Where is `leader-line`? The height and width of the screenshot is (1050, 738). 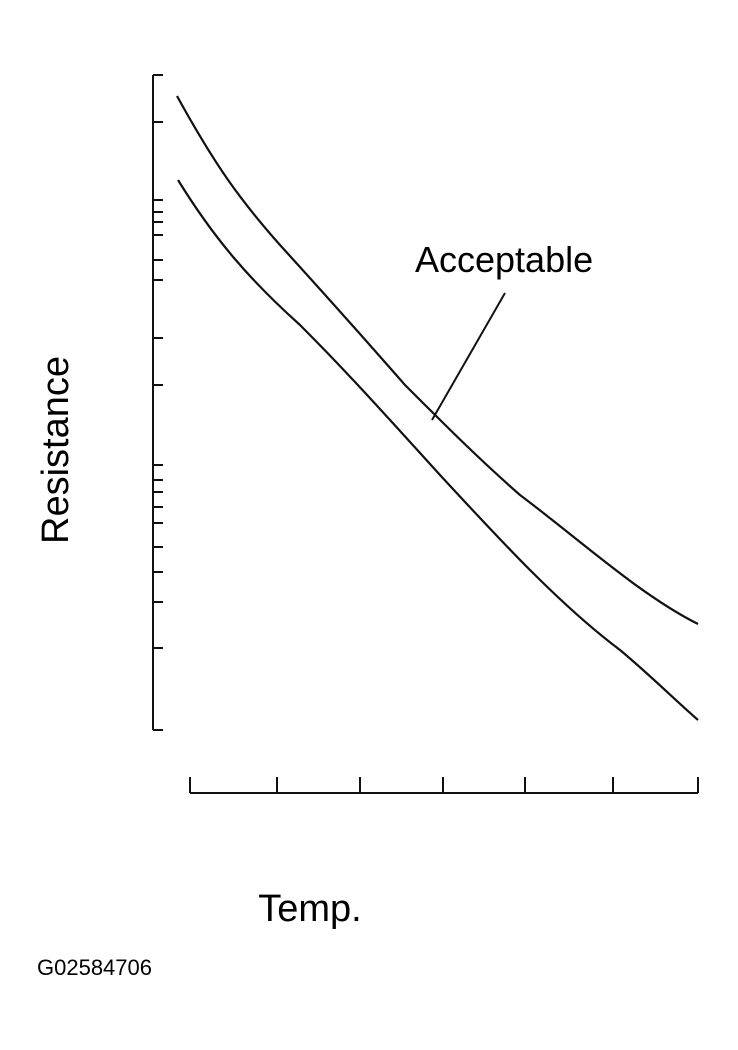
leader-line is located at coordinates (468, 356).